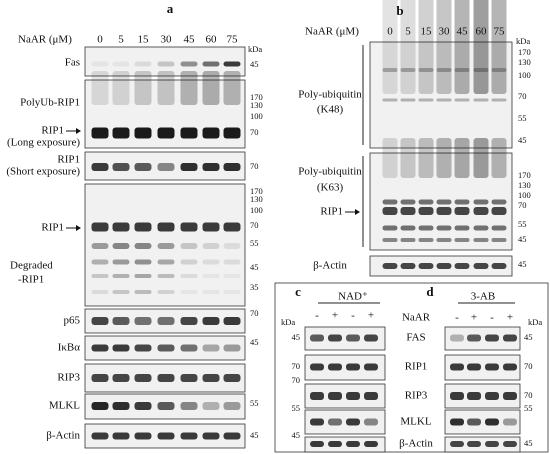 This screenshot has height=454, width=550. Describe the element at coordinates (330, 110) in the screenshot. I see `blot-label: (K48)` at that location.